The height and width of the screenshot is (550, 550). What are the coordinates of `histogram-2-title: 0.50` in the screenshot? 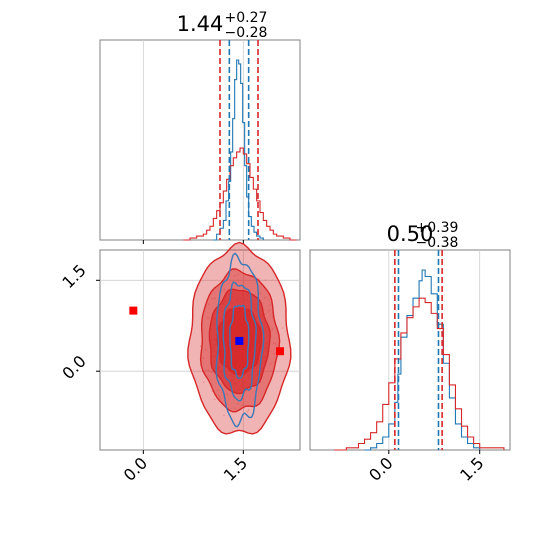 It's located at (410, 234).